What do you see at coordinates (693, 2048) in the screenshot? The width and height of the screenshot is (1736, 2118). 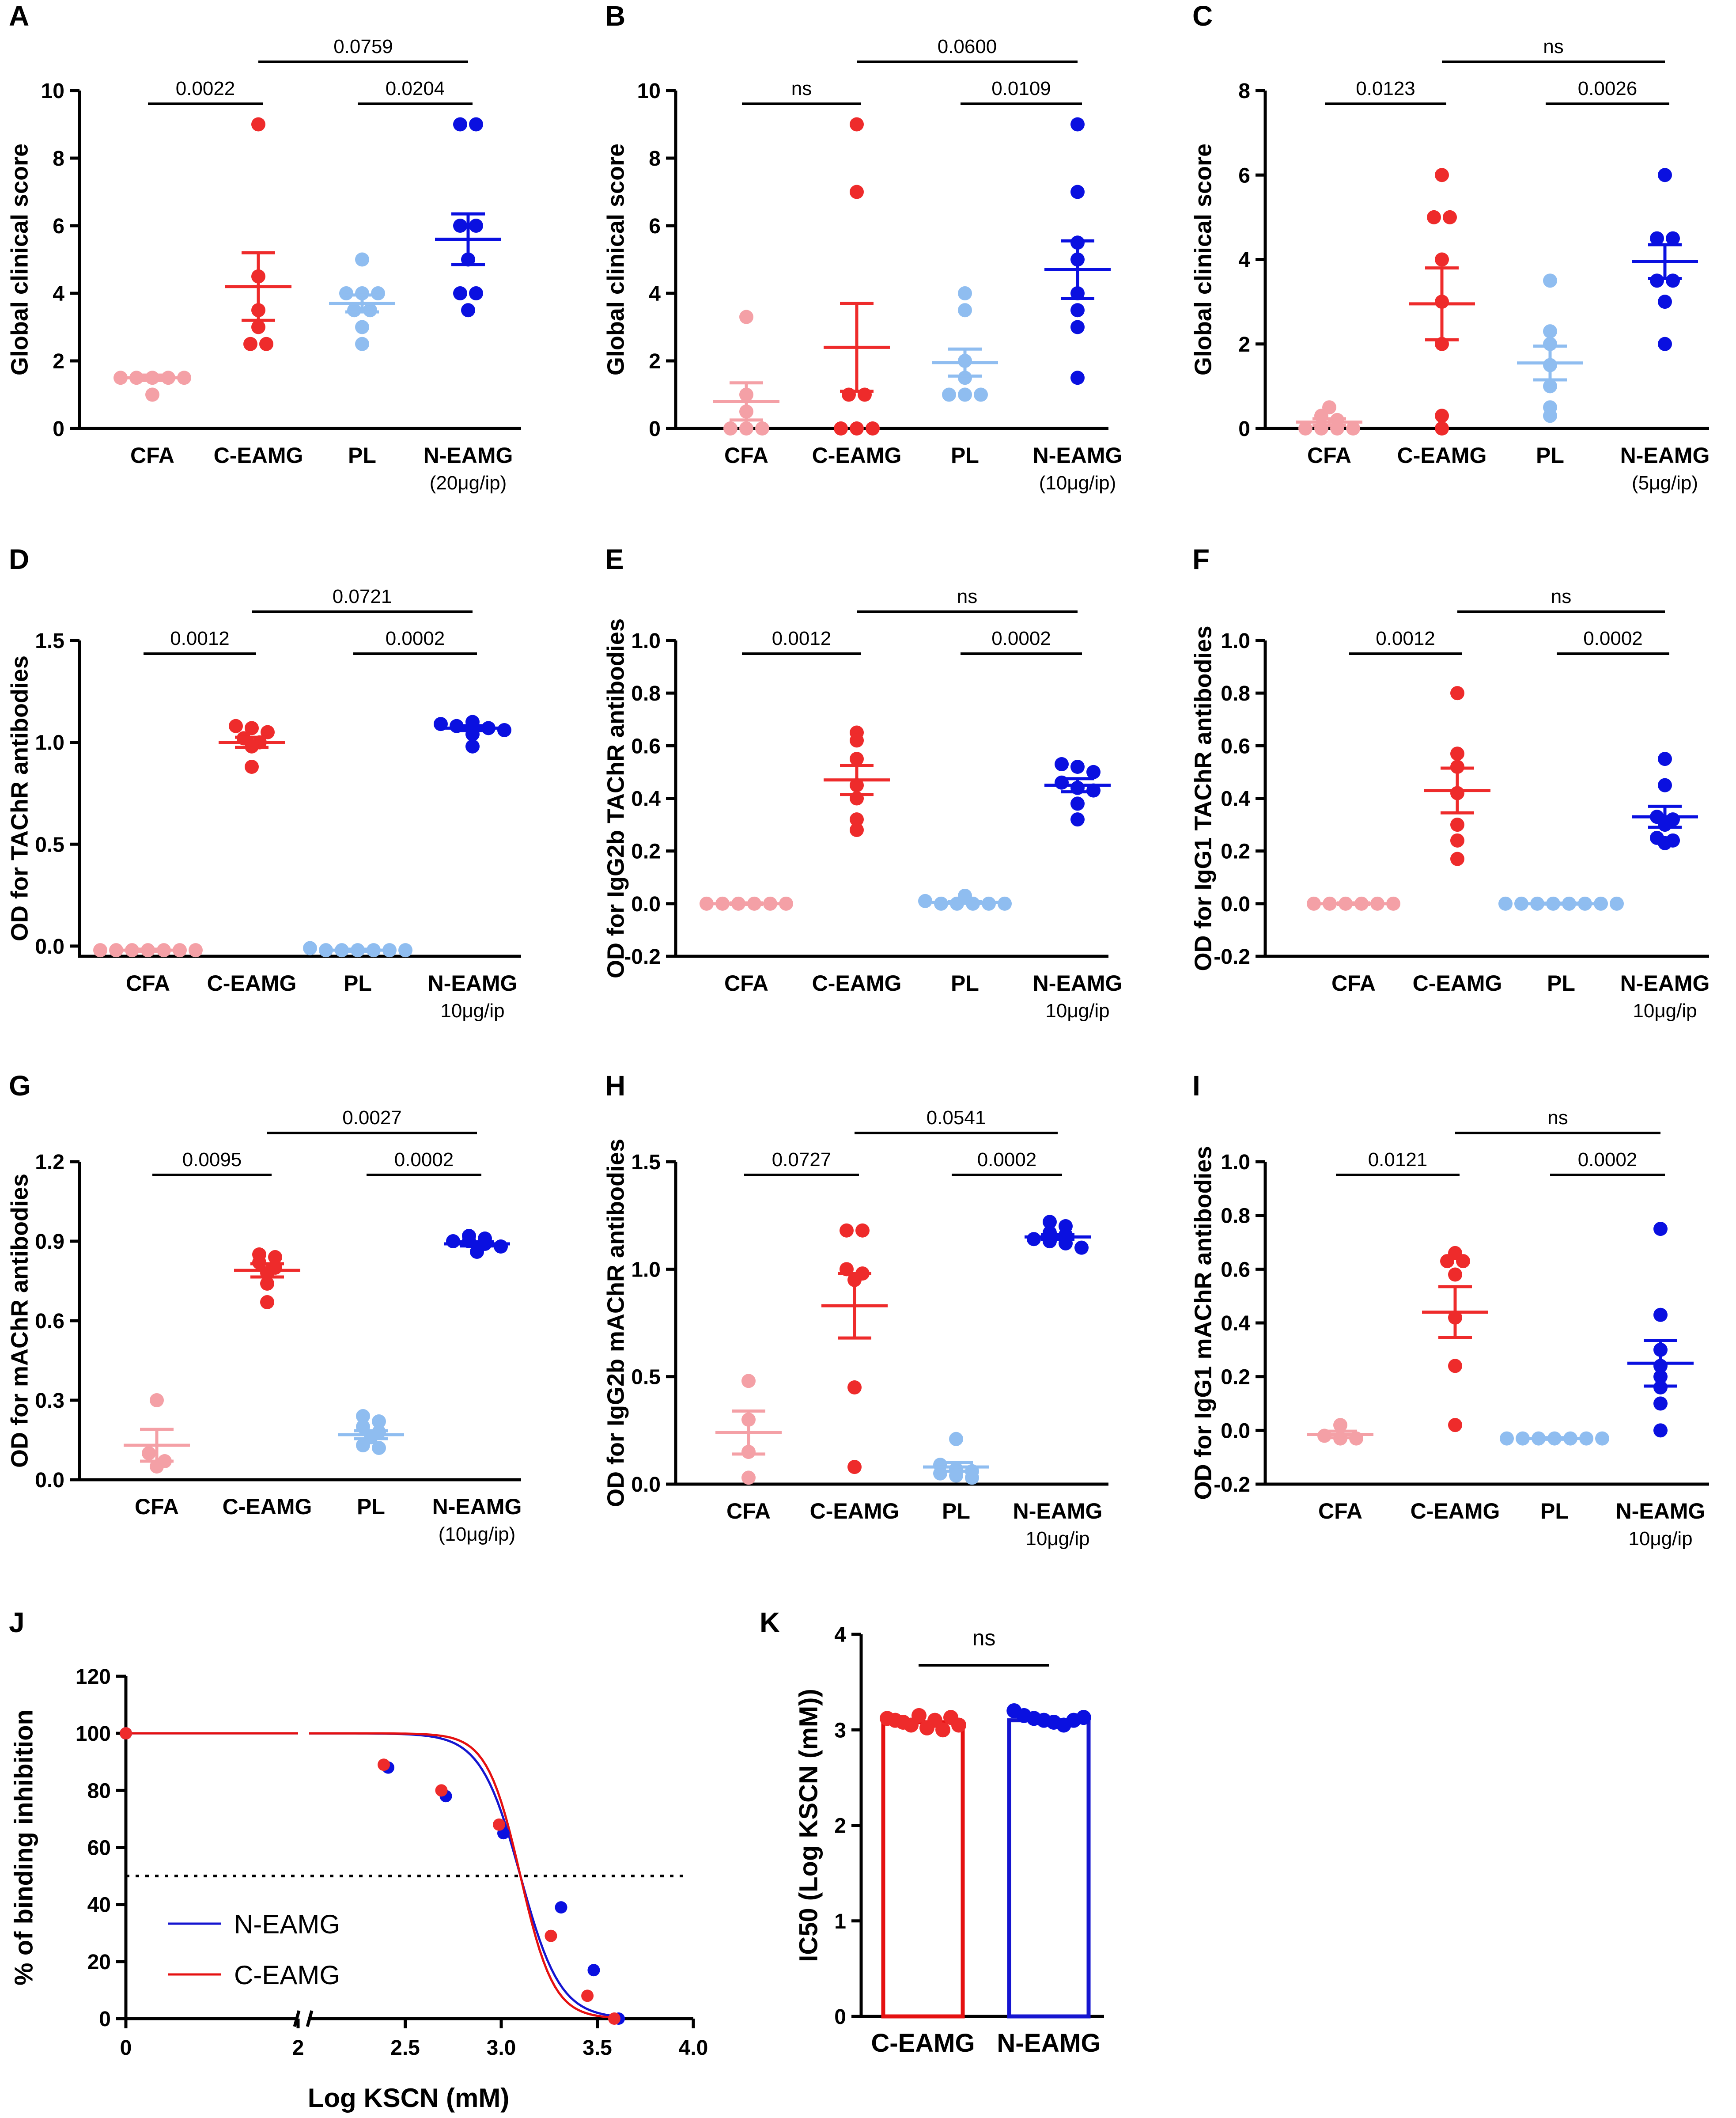 I see `x-tick-label: 4.0` at bounding box center [693, 2048].